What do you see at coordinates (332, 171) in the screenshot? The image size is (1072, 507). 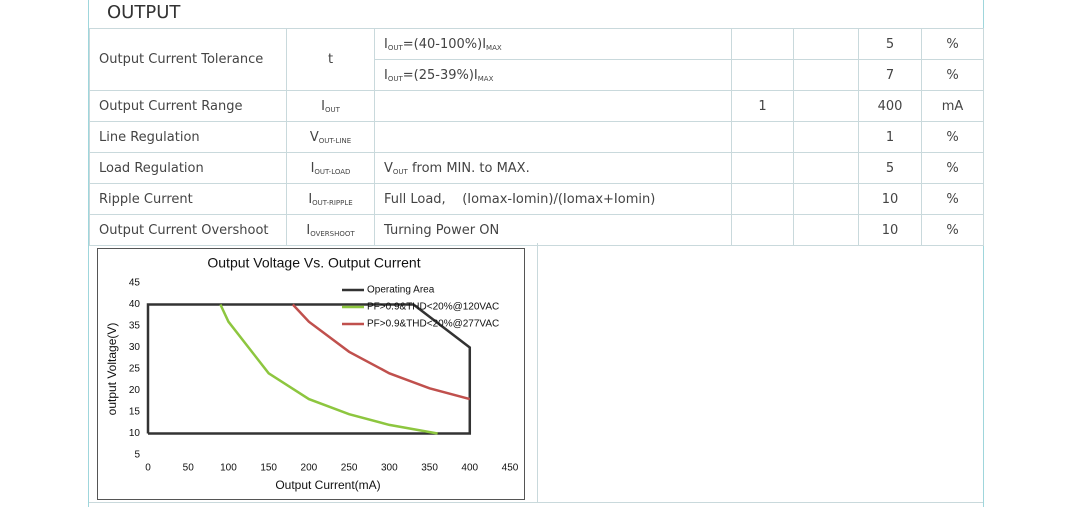 I see `subscript: OUT-LOAD` at bounding box center [332, 171].